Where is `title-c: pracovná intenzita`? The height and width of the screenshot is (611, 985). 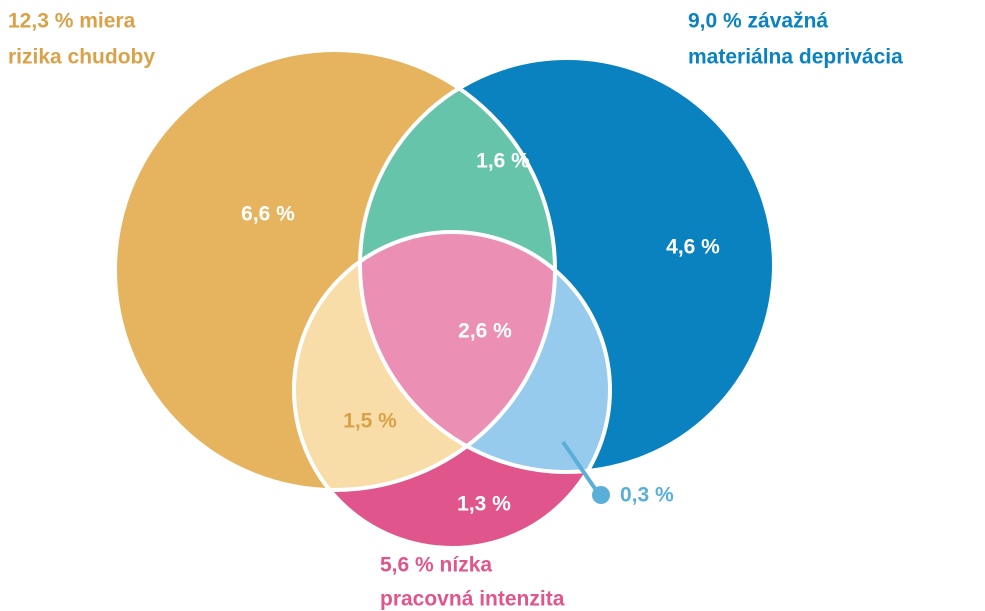
title-c: pracovná intenzita is located at coordinates (472, 599).